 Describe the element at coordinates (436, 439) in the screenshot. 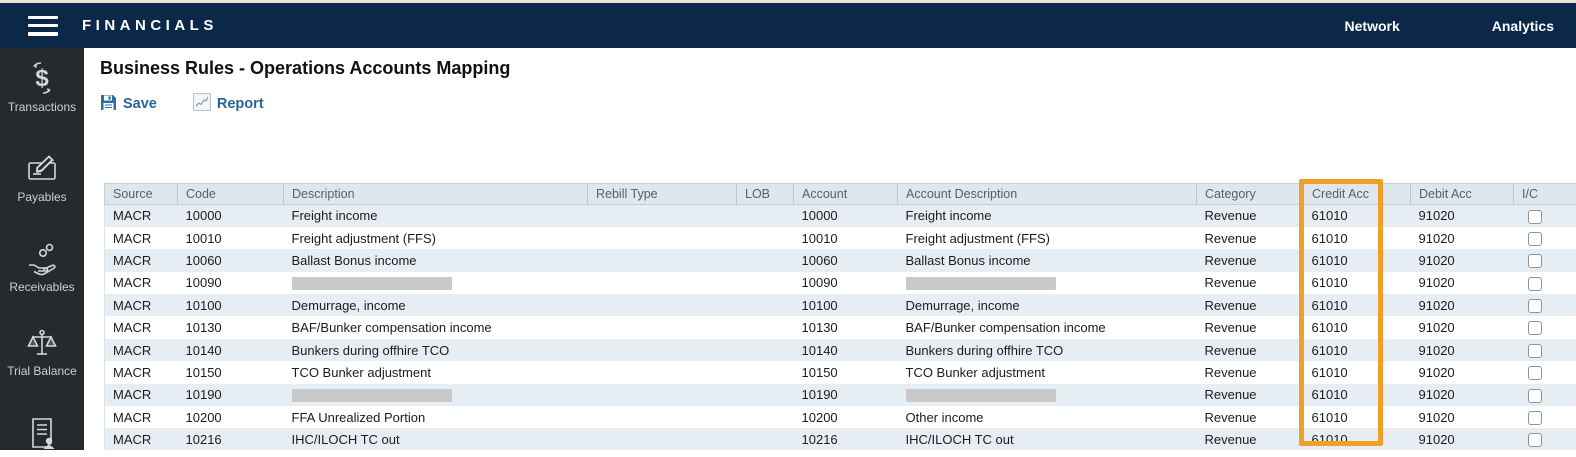

I see `cell-description: IHC/ILOCH TC out` at that location.